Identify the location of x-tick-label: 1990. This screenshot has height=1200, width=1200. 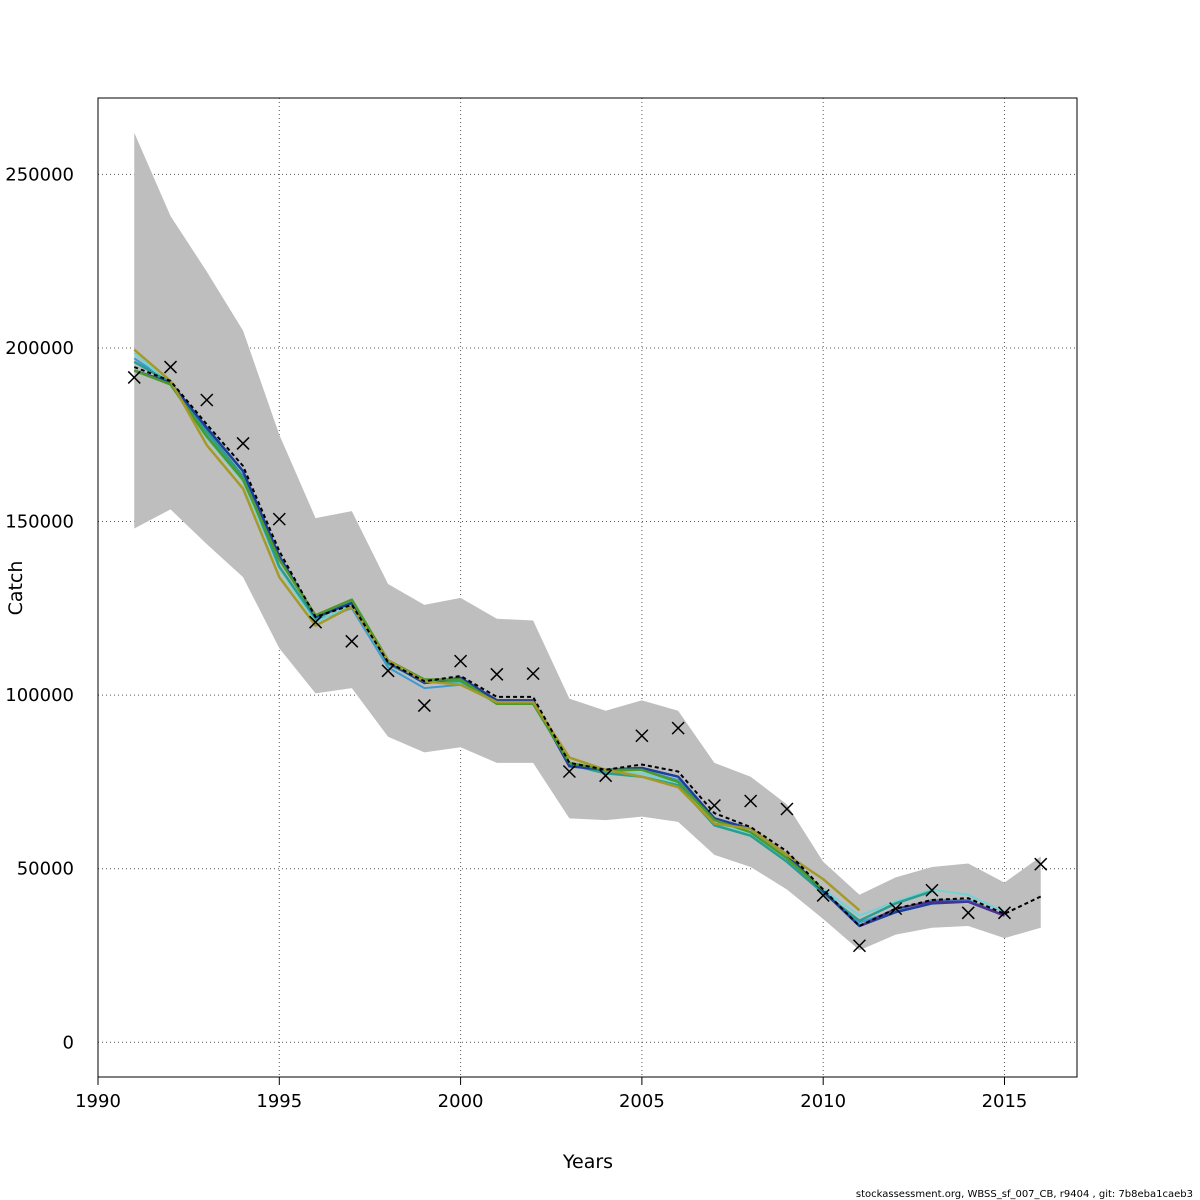
(98, 1101).